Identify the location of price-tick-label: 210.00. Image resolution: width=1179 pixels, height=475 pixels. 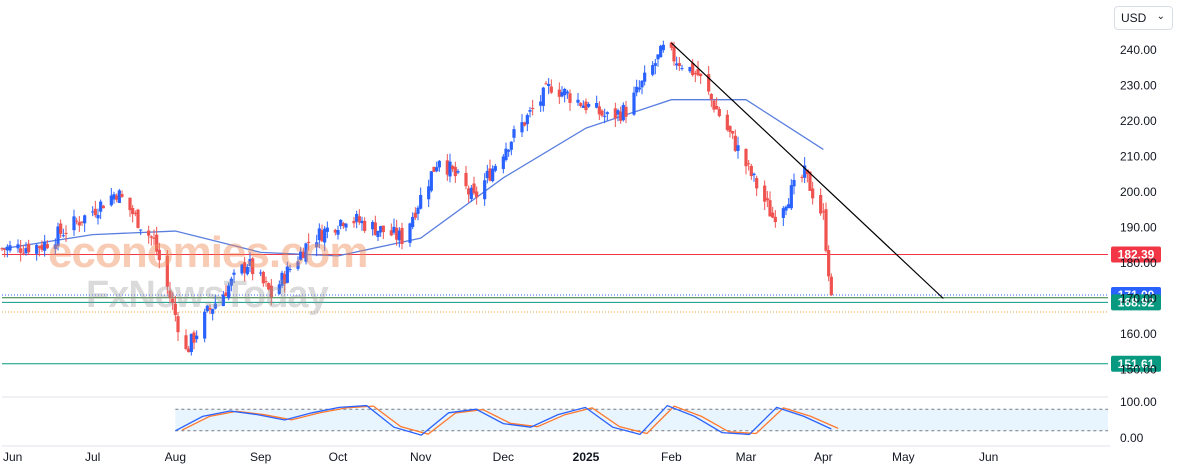
(1138, 157).